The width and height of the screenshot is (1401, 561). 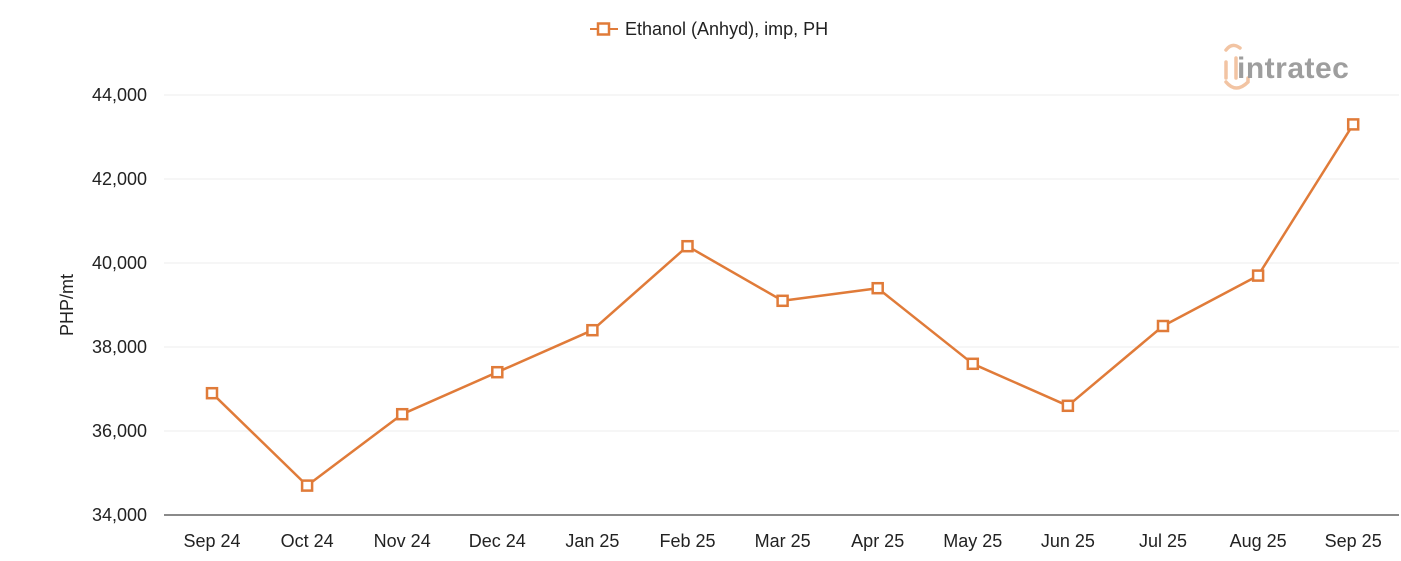 What do you see at coordinates (119, 95) in the screenshot?
I see `y-tick-label: 44,000` at bounding box center [119, 95].